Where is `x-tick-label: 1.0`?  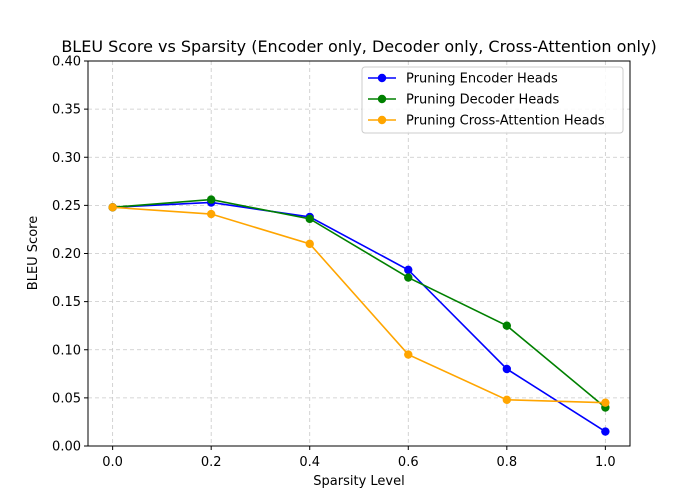 x-tick-label: 1.0 is located at coordinates (605, 462).